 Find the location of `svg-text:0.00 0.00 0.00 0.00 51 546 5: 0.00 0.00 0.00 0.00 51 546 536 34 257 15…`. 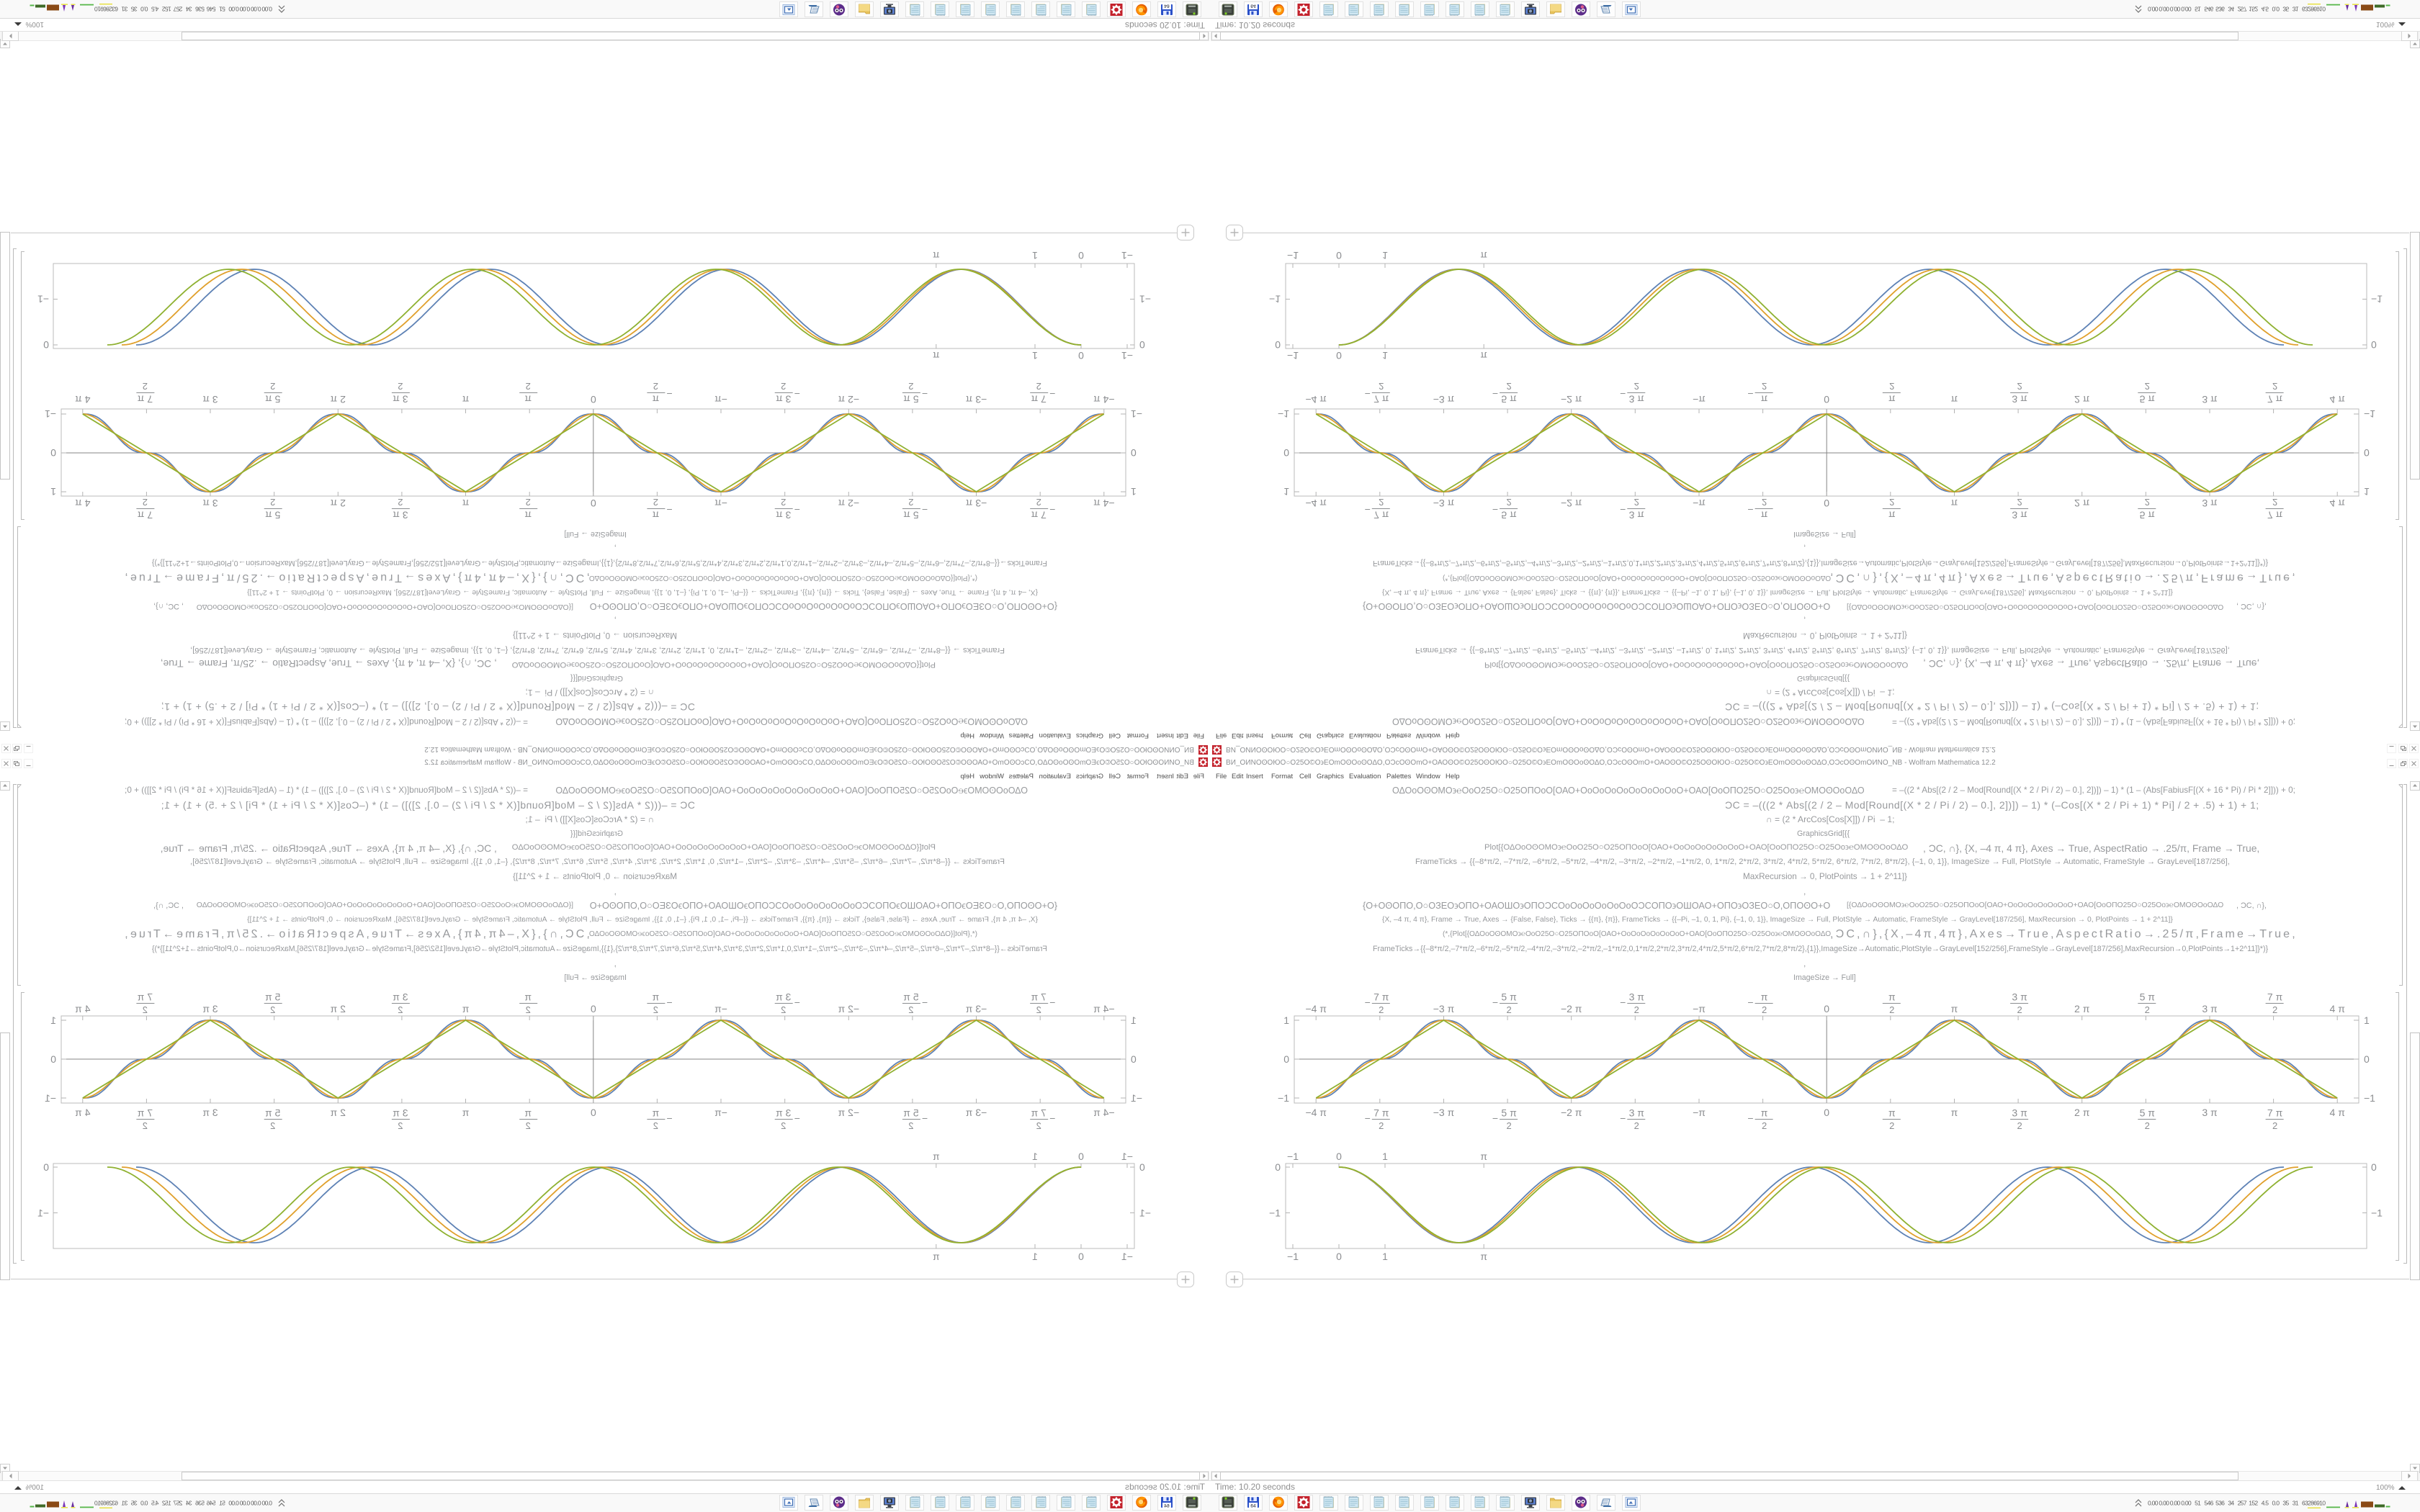

svg-text:0.00 0.00 0.00 0.00 51 546 5: 0.00 0.00 0.00 0.00 51 546 536 34 257 15… is located at coordinates (2237, 9).